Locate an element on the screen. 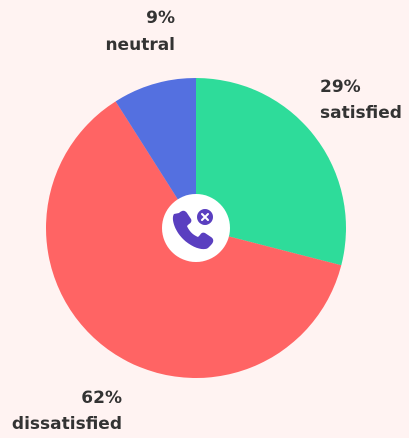  category-label: dissatisfied is located at coordinates (67, 424).